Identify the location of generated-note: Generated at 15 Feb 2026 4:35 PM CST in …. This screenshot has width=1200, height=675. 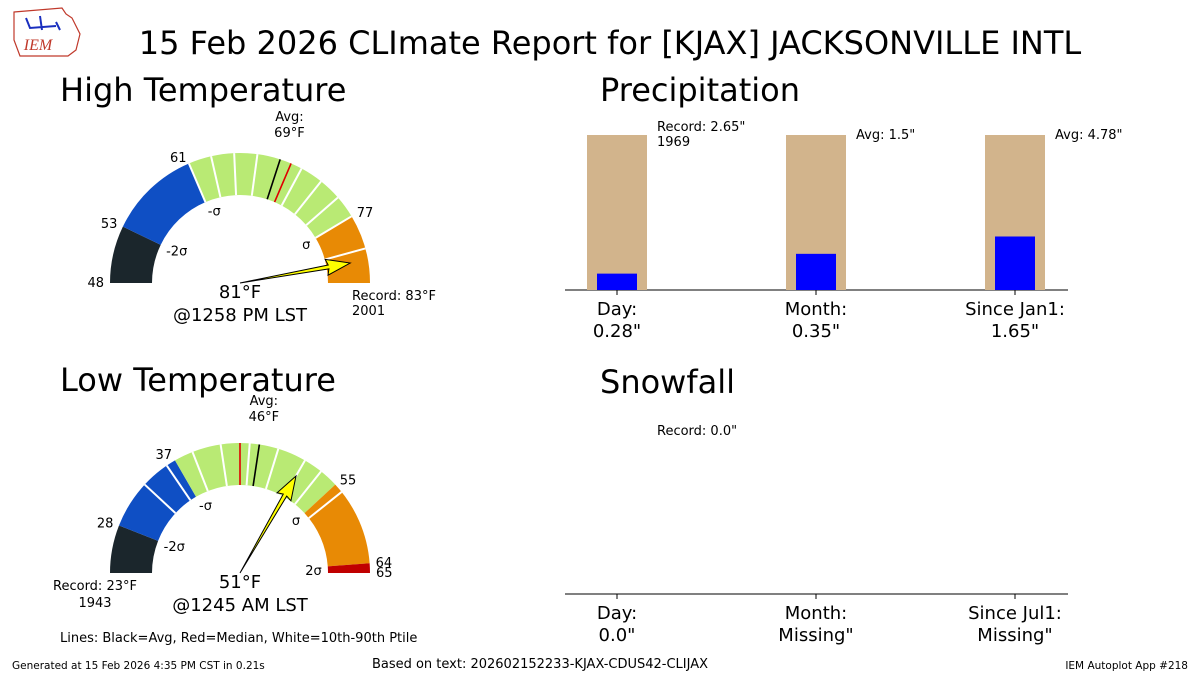
(138, 666).